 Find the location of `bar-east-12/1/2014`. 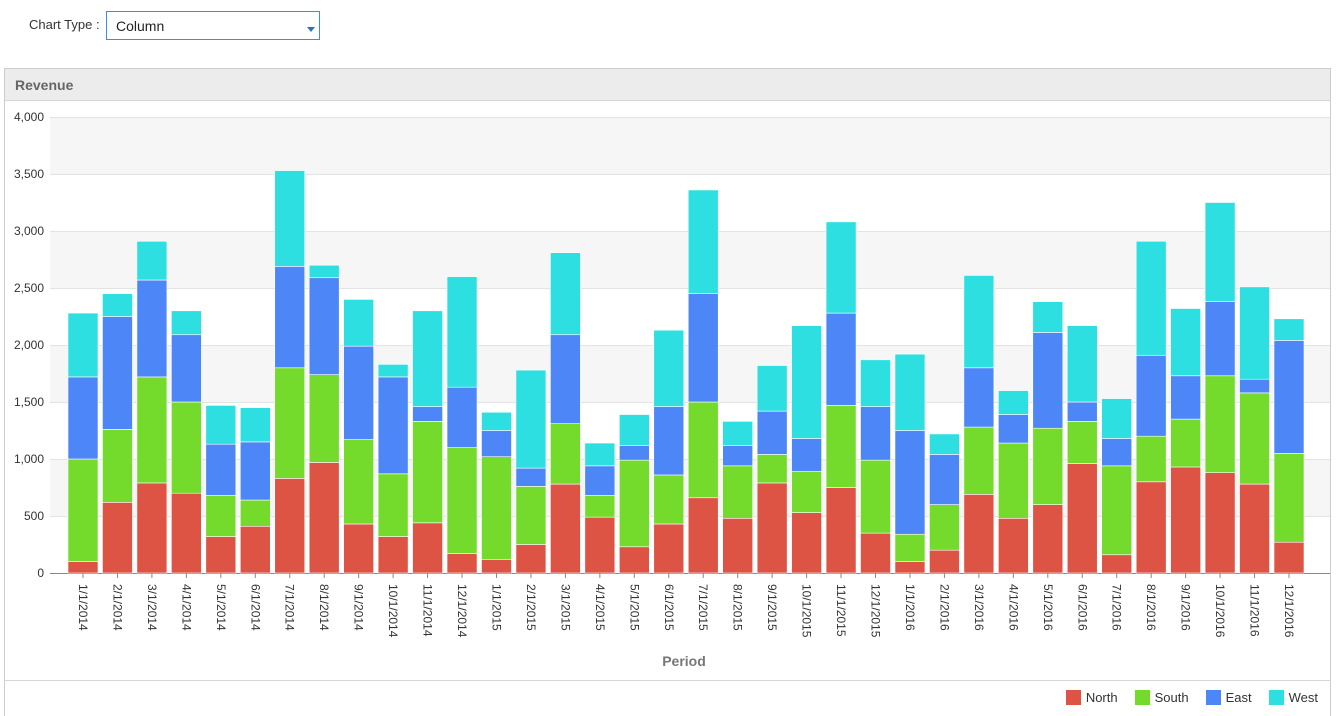

bar-east-12/1/2014 is located at coordinates (462, 417).